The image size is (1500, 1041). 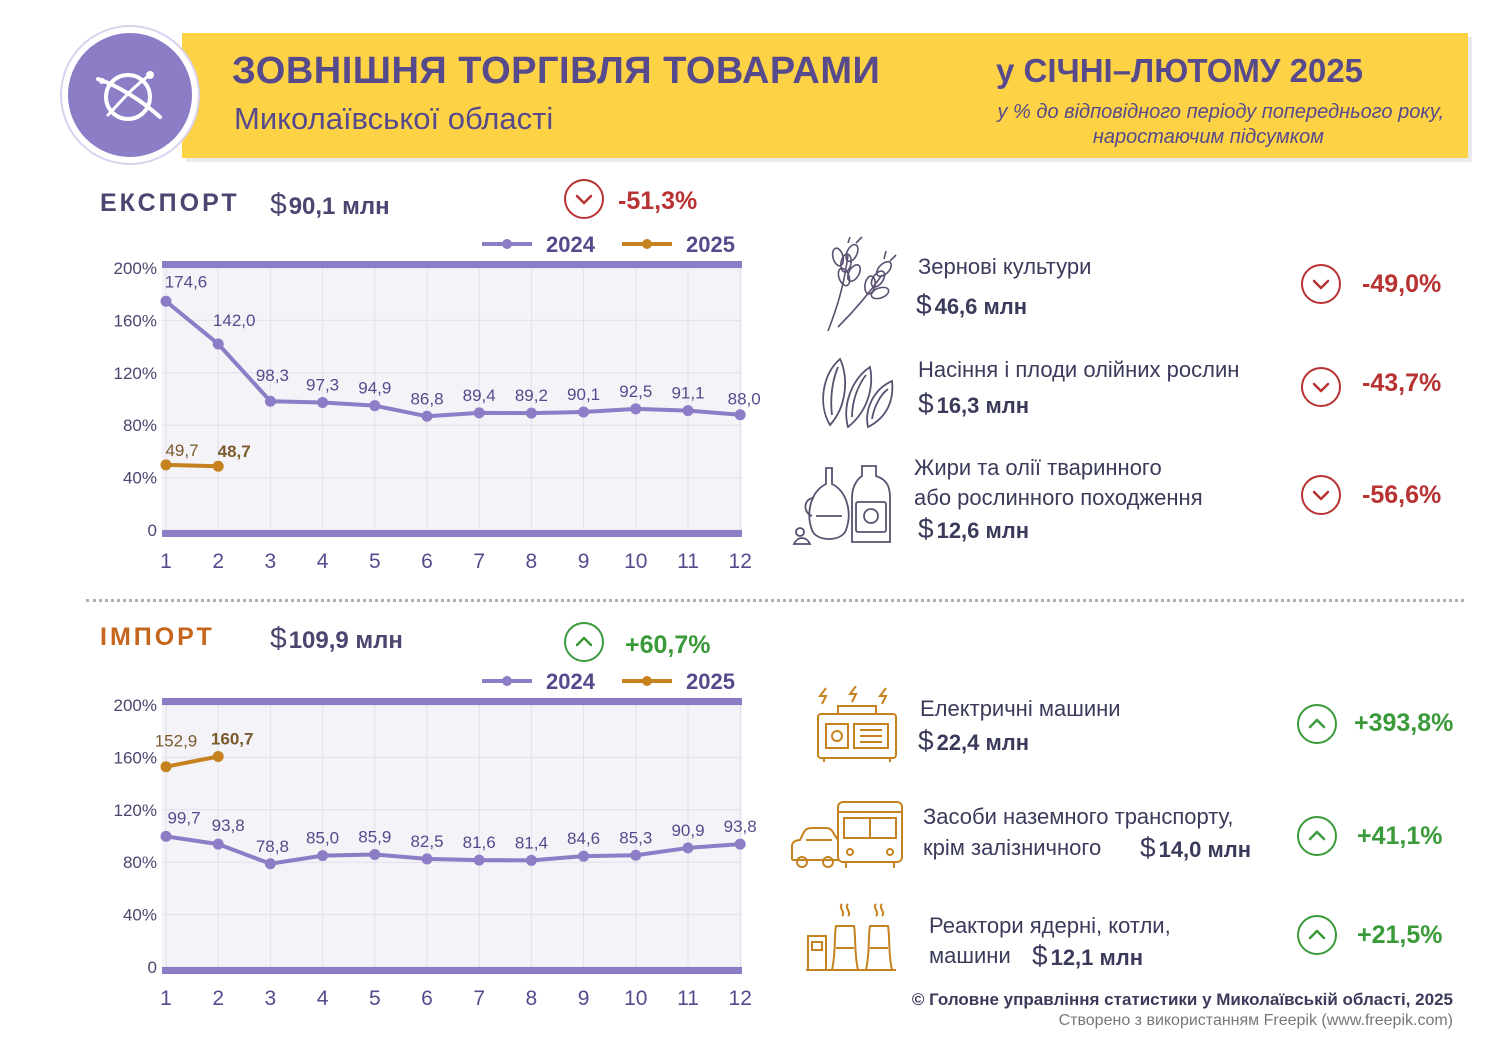 I want to click on export-data-label-2025: 49,7, so click(x=181, y=450).